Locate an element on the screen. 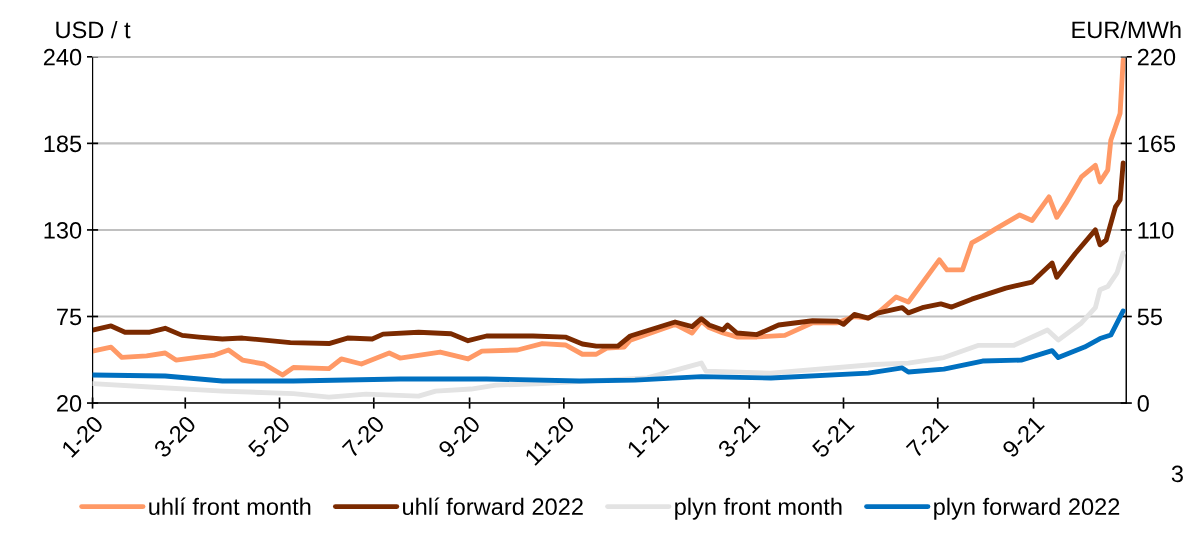 The width and height of the screenshot is (1202, 541). x-tick-label: 9-20 is located at coordinates (459, 436).